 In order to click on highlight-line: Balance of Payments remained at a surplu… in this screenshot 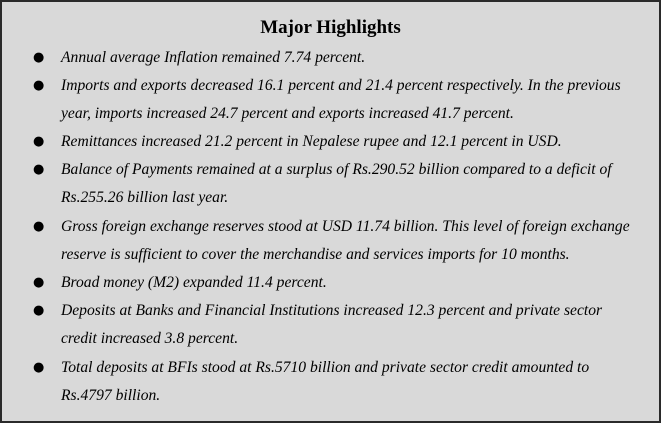, I will do `click(336, 169)`.